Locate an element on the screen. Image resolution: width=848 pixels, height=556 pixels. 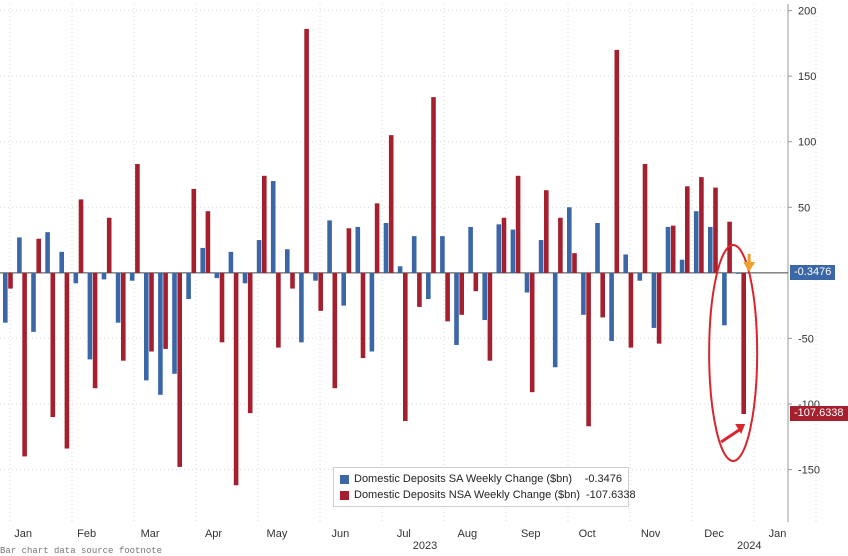
y-tick-label: -50 is located at coordinates (806, 339).